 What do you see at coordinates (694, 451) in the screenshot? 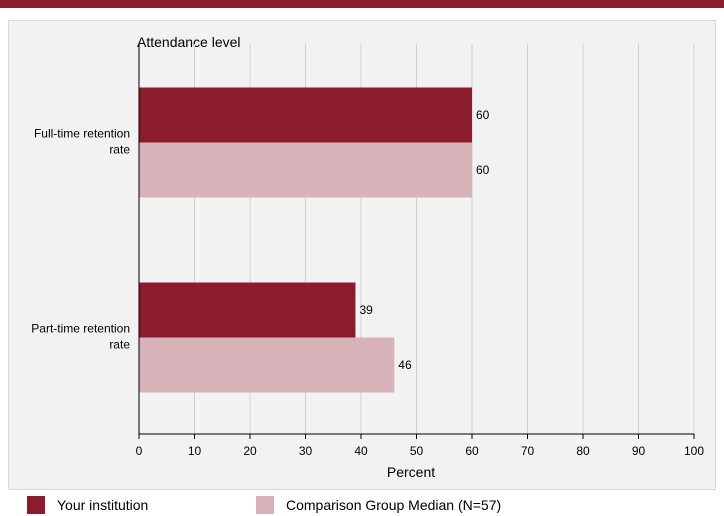
I see `x-tick-label-100: 100` at bounding box center [694, 451].